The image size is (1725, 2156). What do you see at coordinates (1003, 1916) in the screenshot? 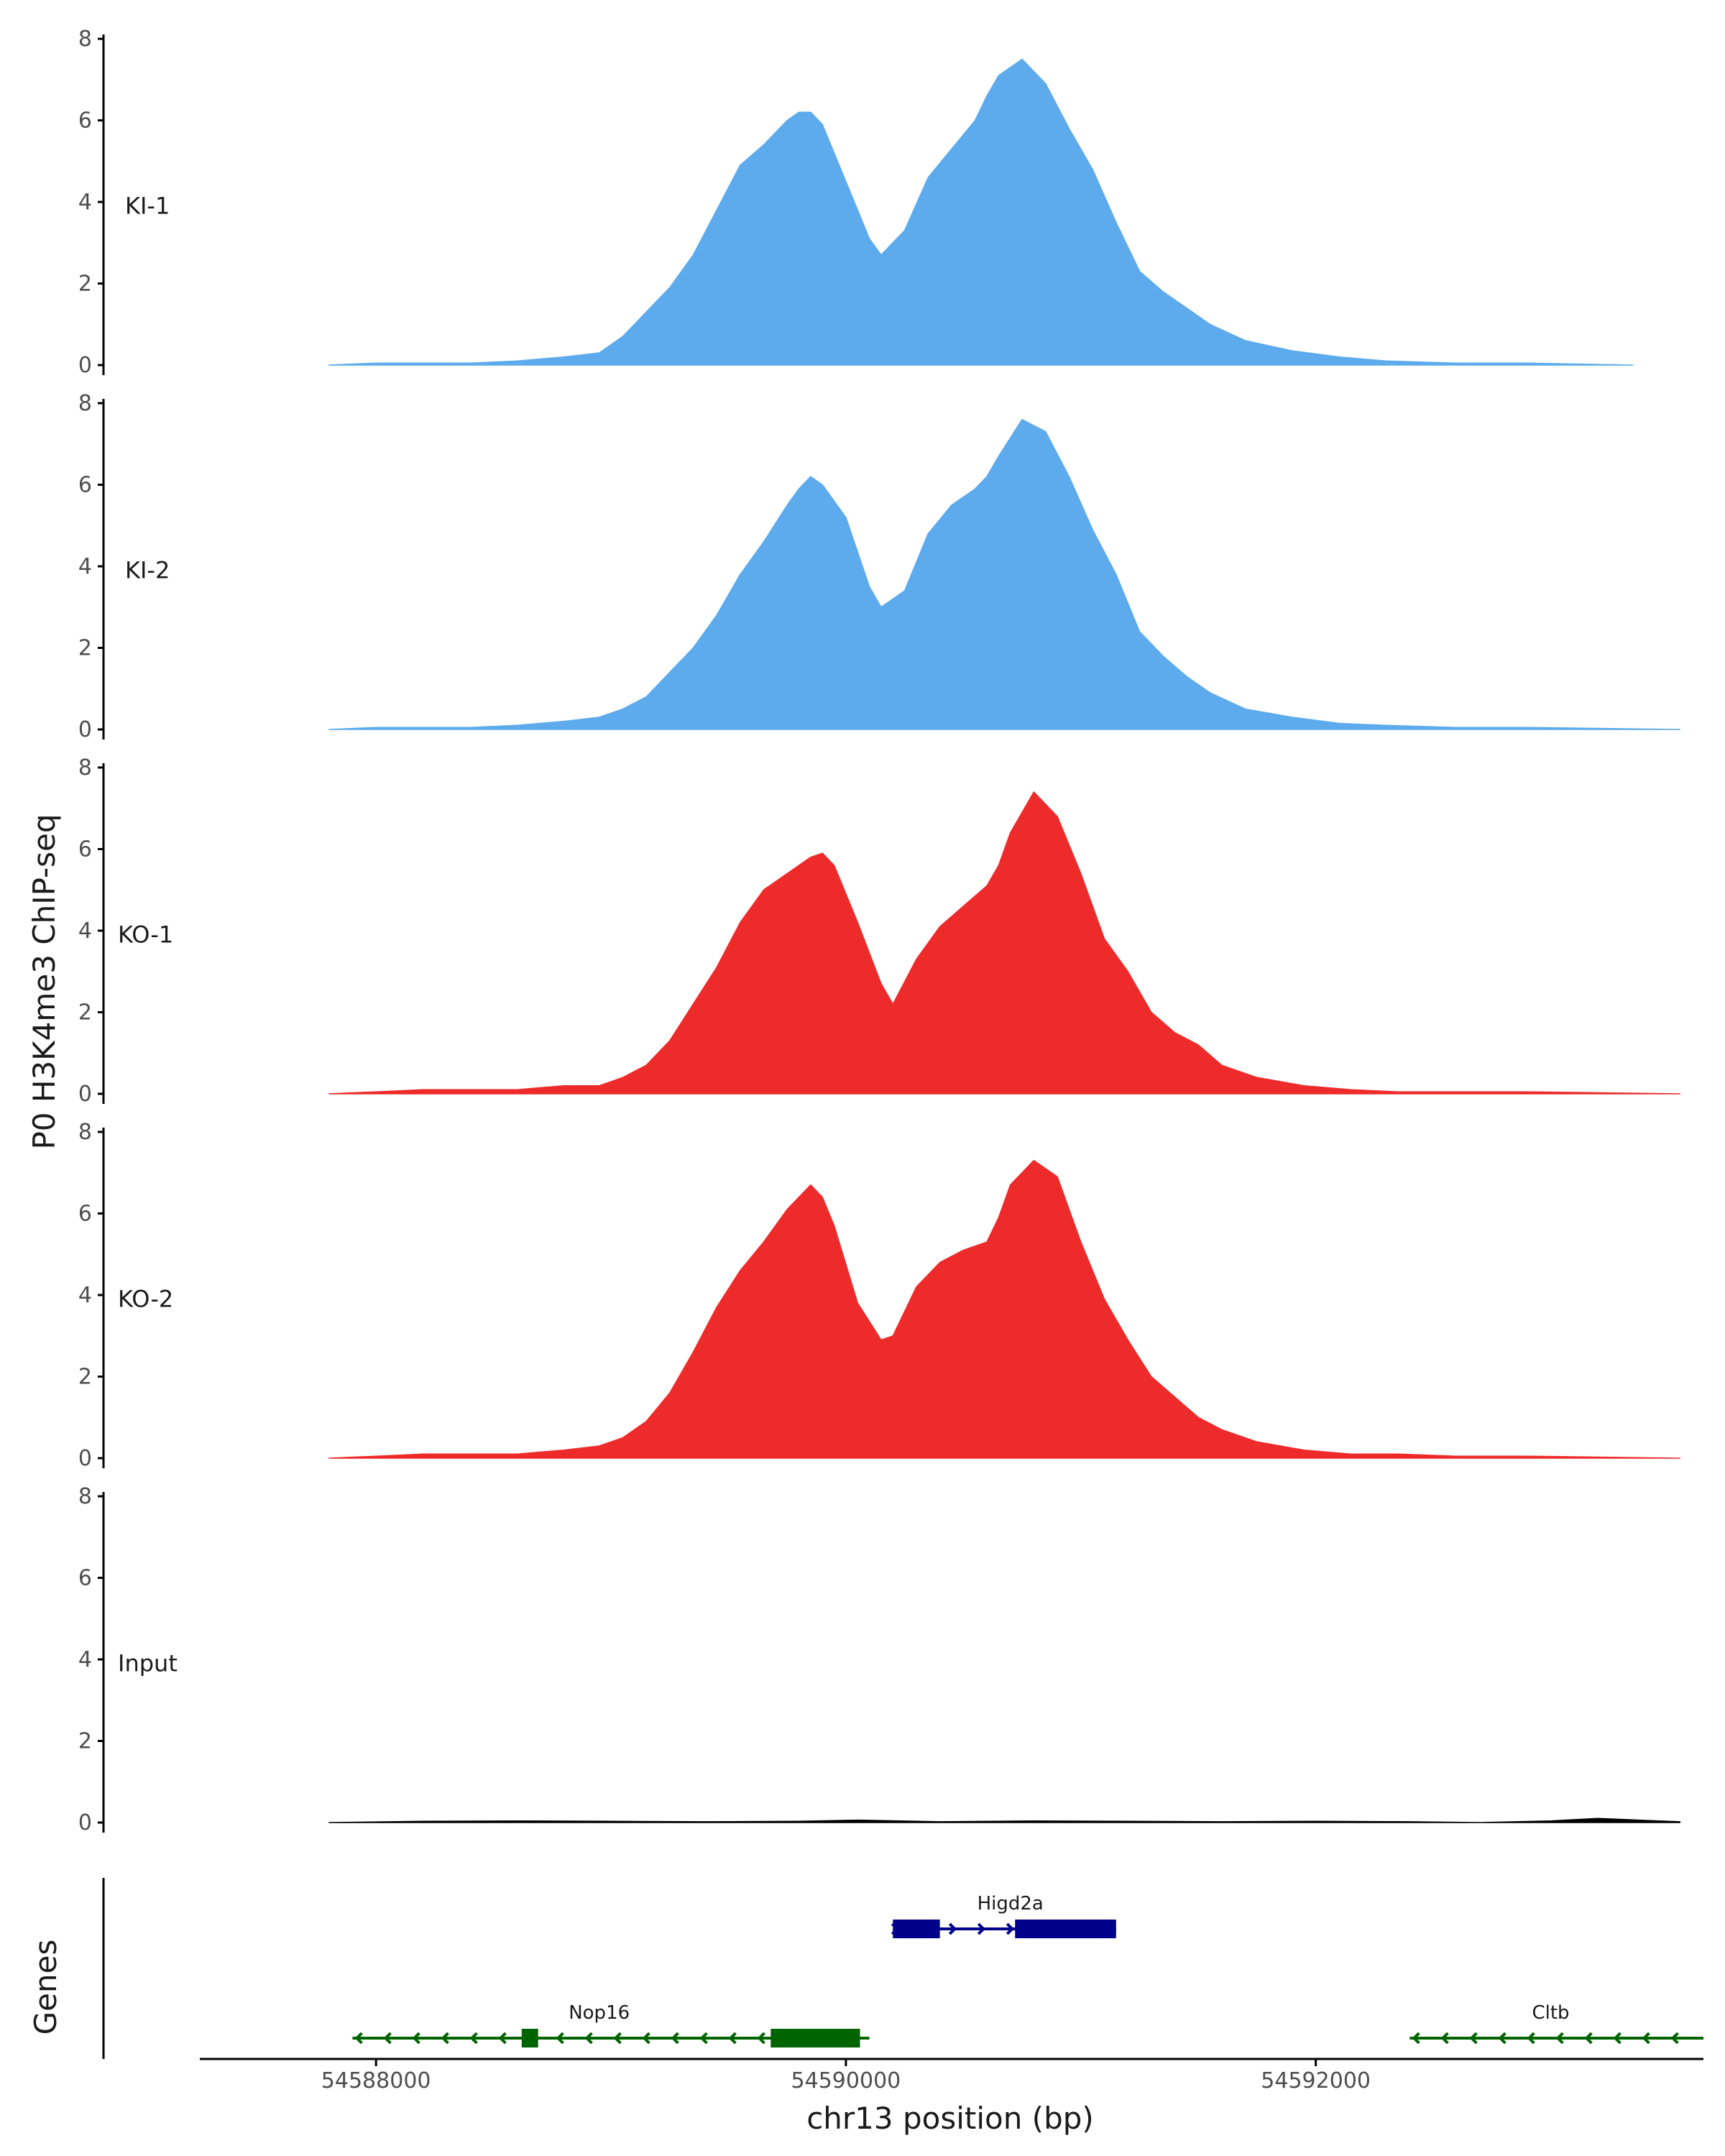
I see `gene-higd2a: Higd2a` at bounding box center [1003, 1916].